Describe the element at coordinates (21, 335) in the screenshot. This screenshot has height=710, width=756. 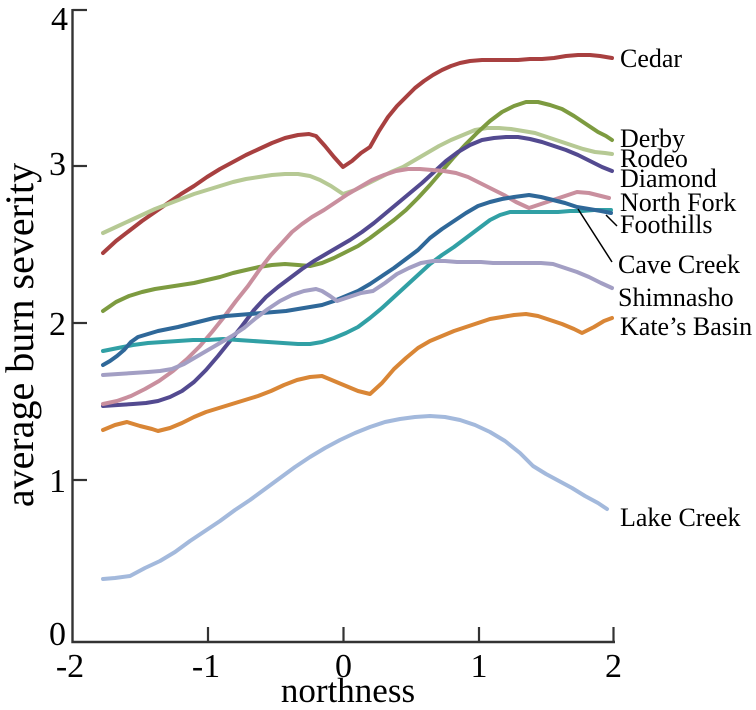
I see `svg-text: average burn severity` at that location.